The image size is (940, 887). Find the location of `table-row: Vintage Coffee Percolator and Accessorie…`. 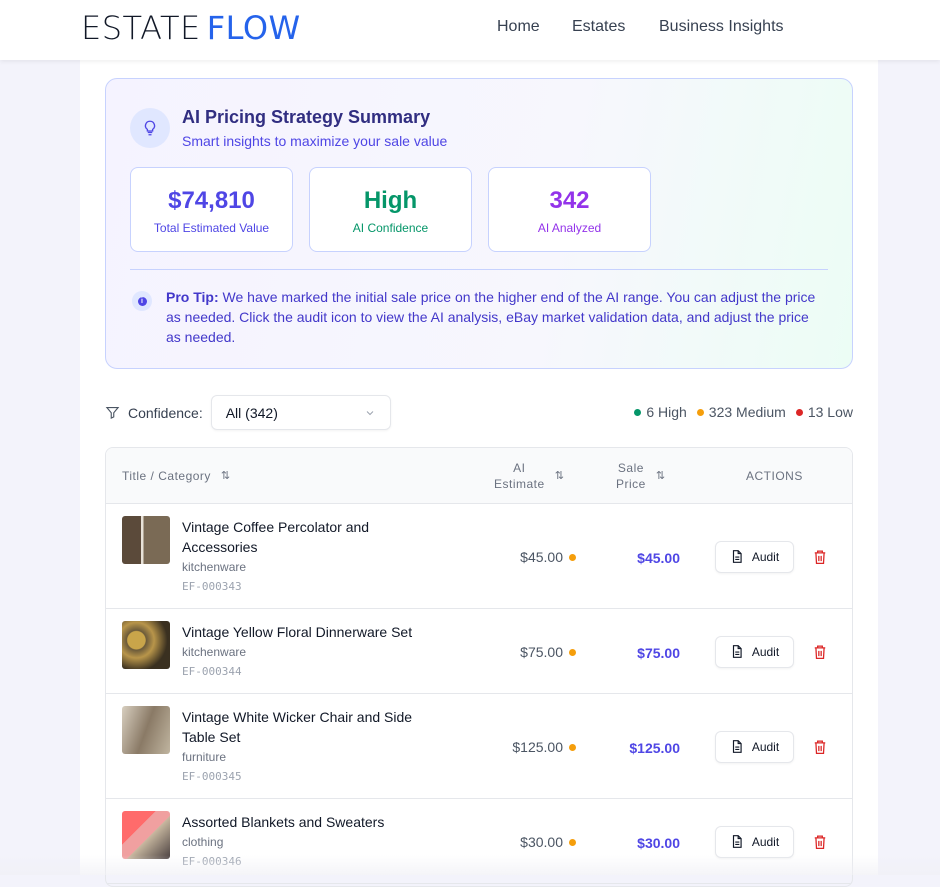

table-row: Vintage Coffee Percolator and Accessorie… is located at coordinates (479, 556).